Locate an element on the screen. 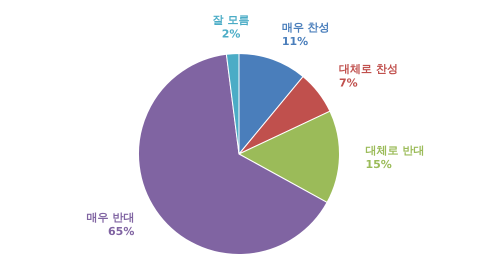  data-label: 11% is located at coordinates (295, 41).